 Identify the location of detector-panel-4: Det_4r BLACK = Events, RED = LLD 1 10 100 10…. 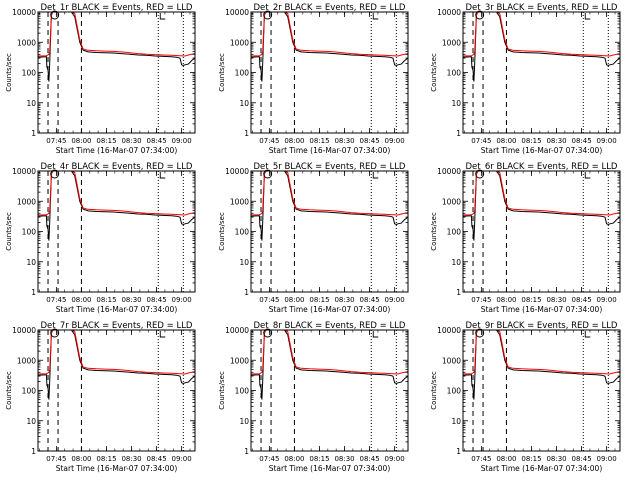
(100, 238).